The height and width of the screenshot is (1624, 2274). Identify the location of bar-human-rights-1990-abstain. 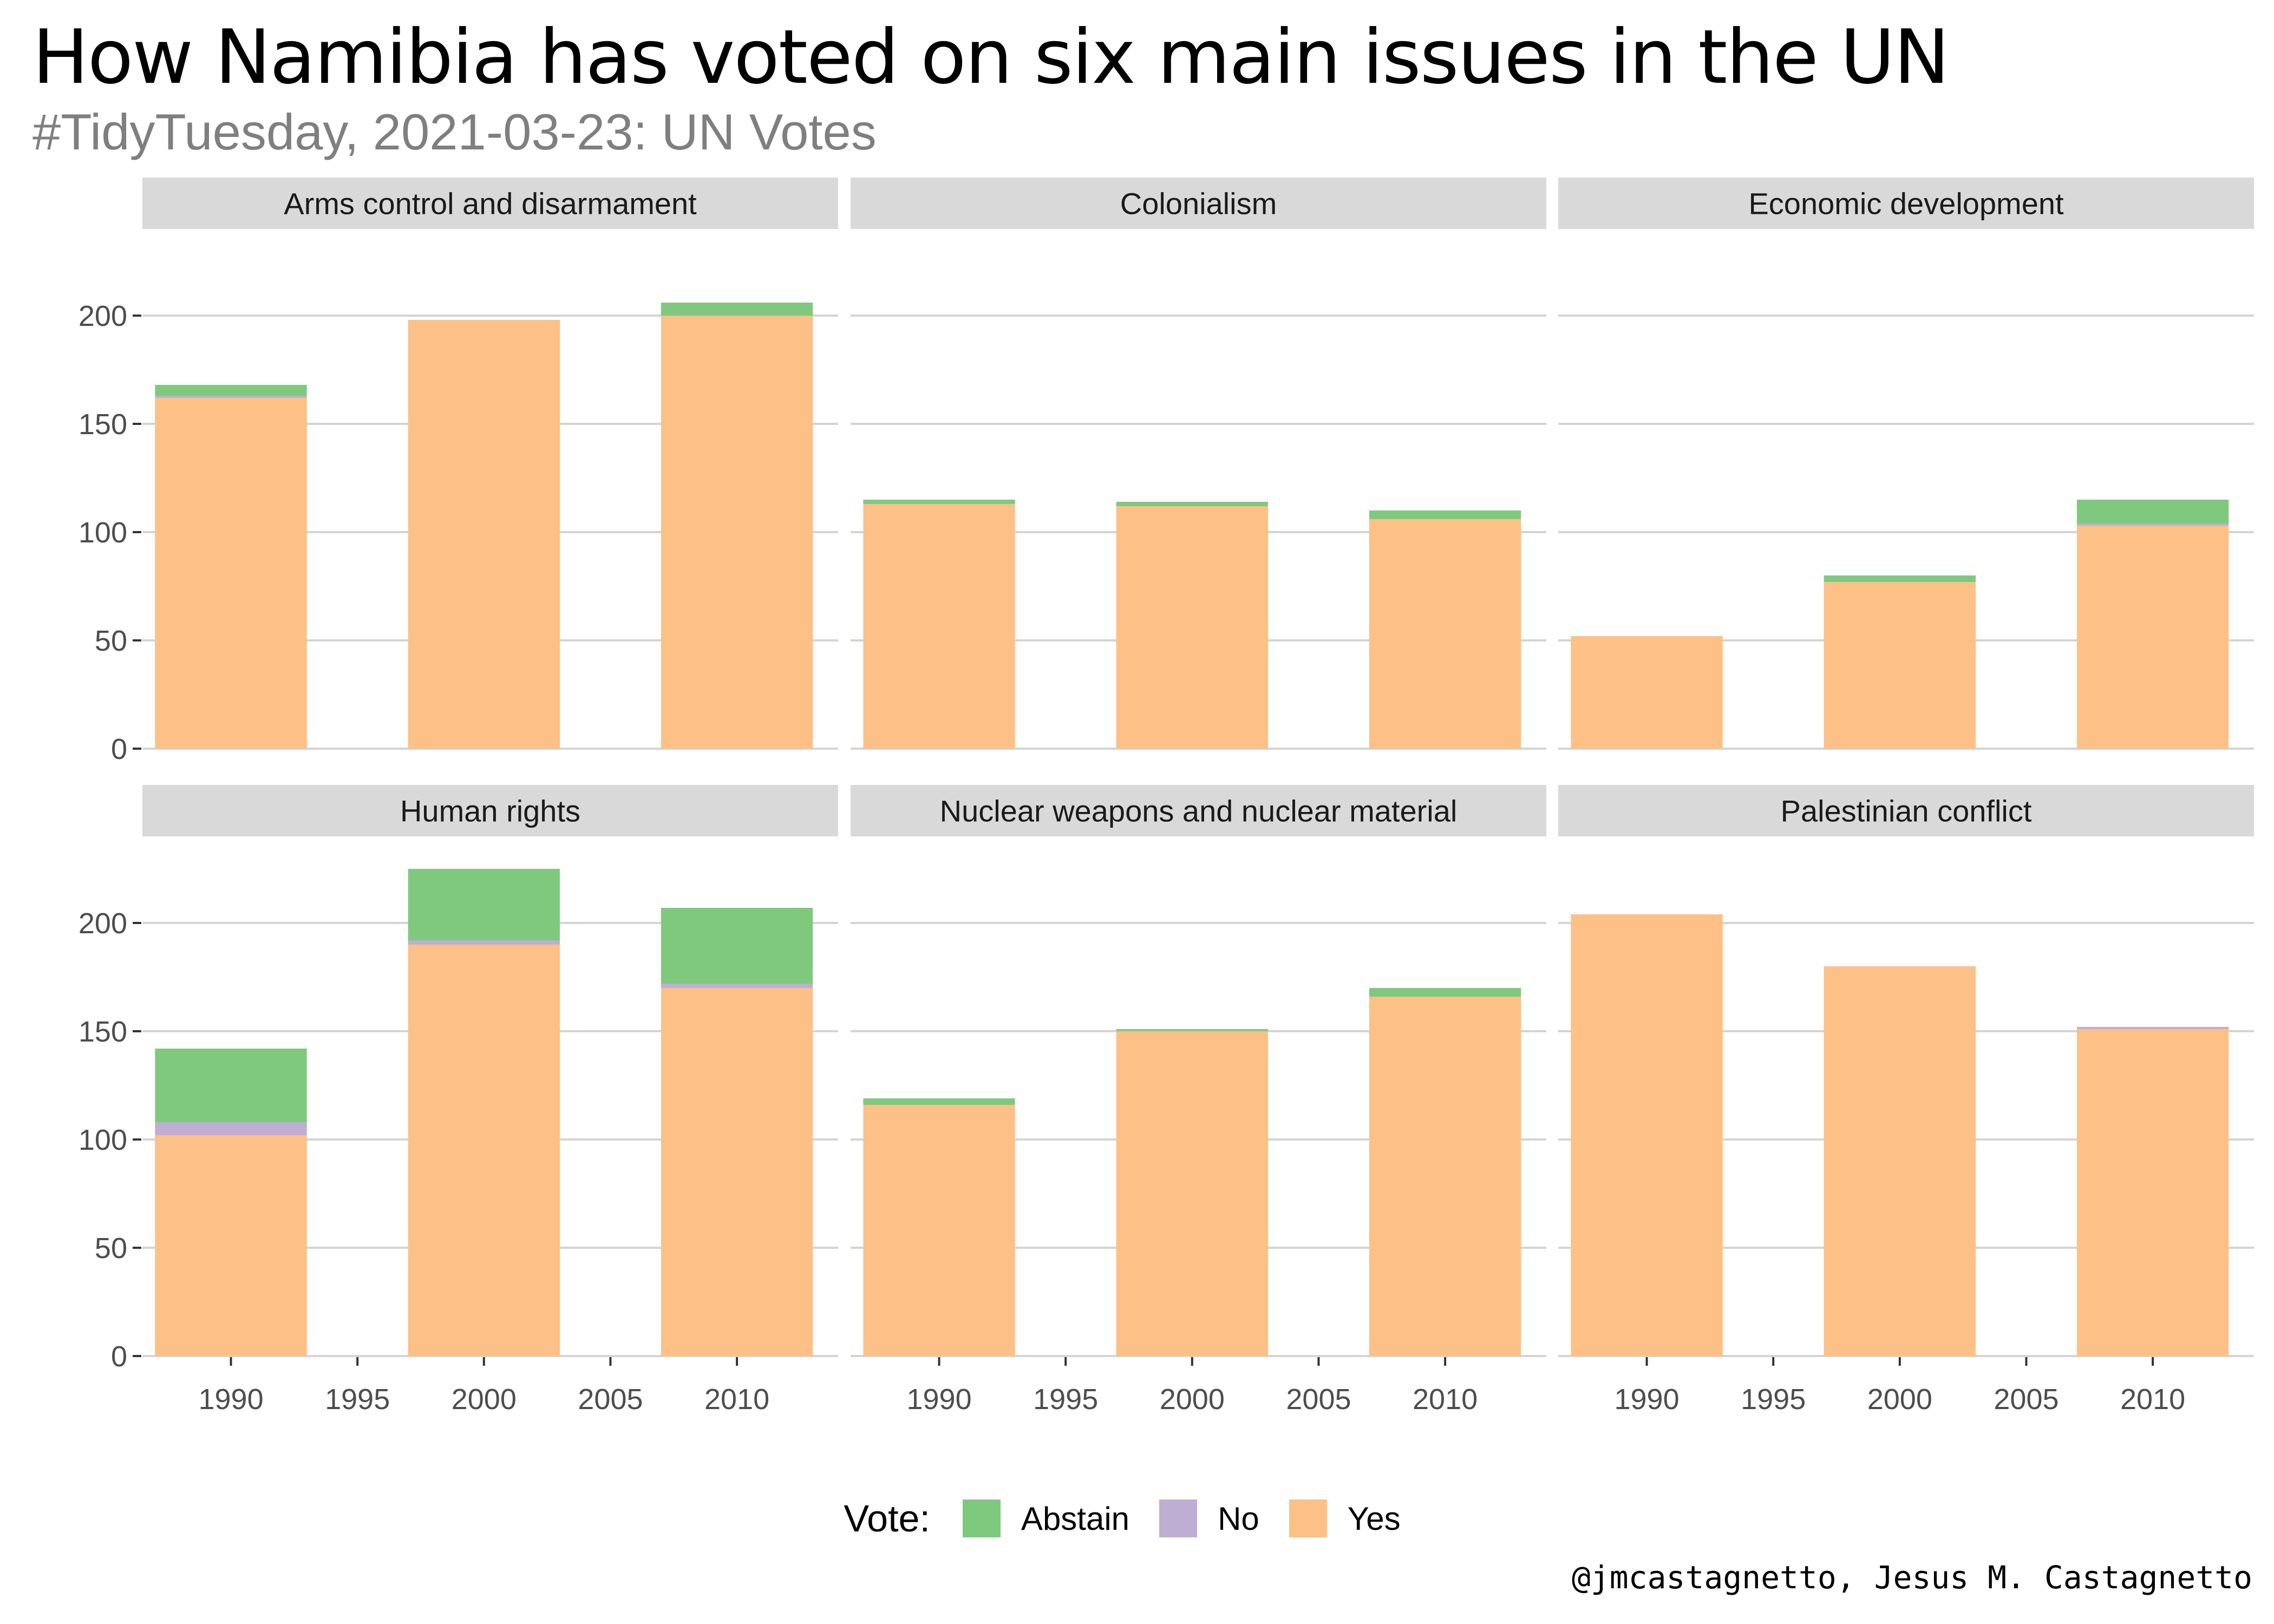
(231, 1085).